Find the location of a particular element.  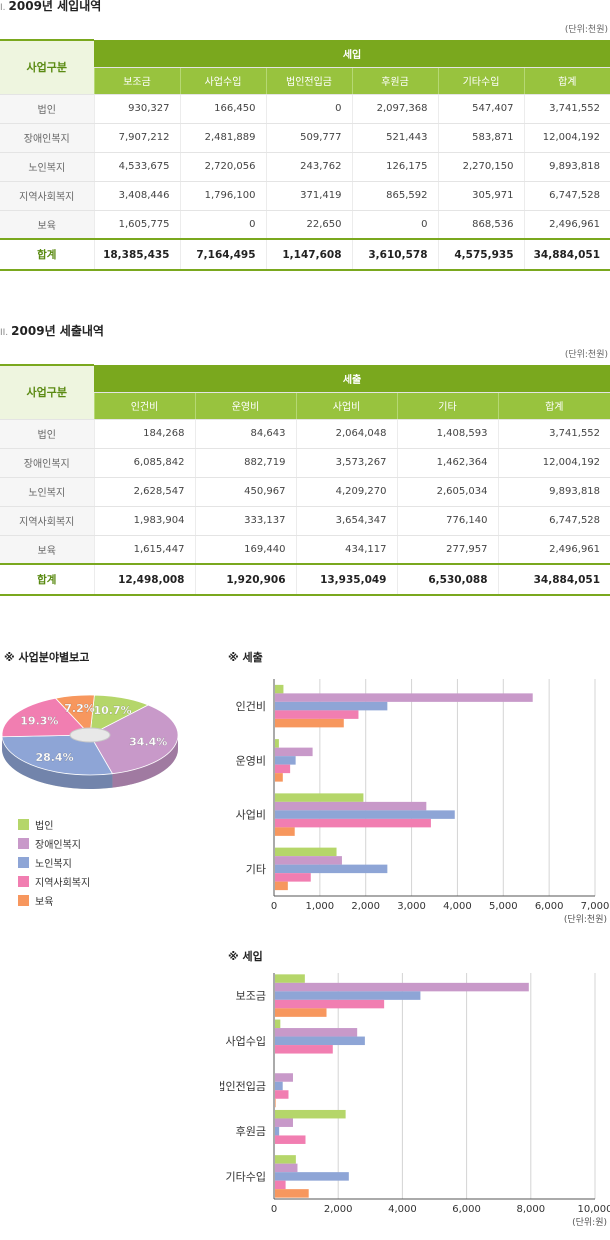

row-category: 노인복지 is located at coordinates (47, 167).